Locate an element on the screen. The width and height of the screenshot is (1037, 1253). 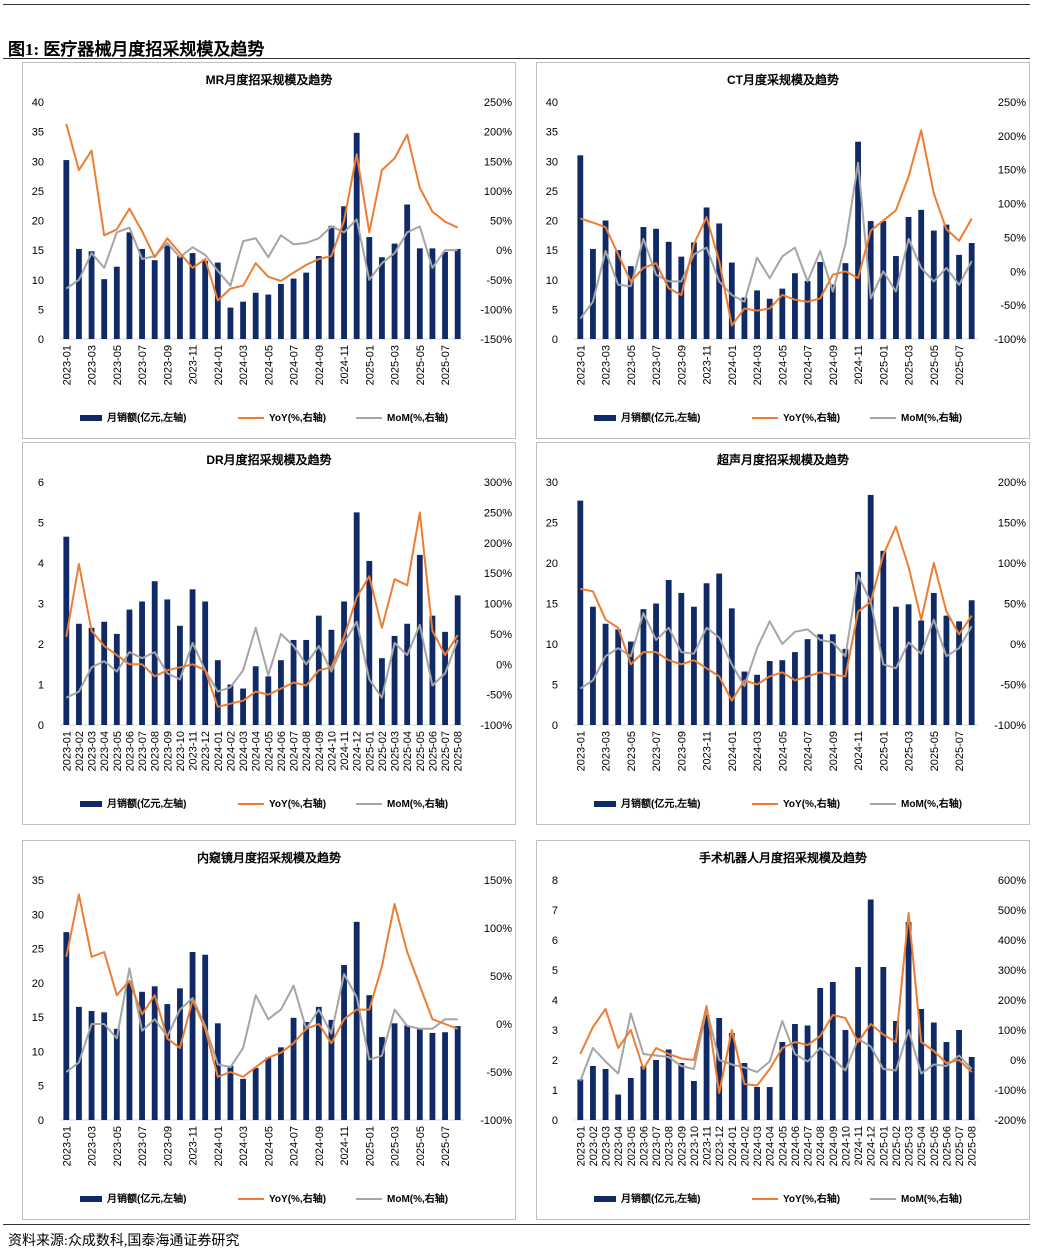
x-tick-label: 2023-05 is located at coordinates (118, 1146).